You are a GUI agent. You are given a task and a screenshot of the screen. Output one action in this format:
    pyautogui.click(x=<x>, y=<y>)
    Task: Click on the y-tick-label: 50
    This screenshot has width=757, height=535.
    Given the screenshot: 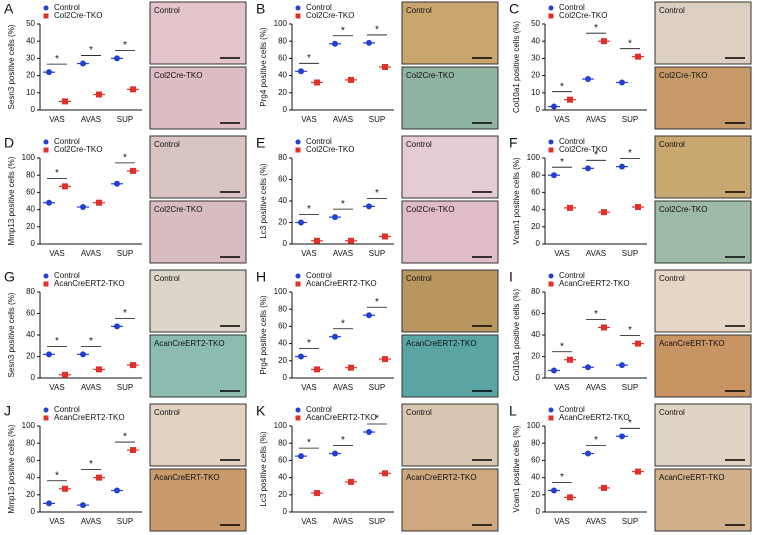 What is the action you would take?
    pyautogui.click(x=30, y=23)
    